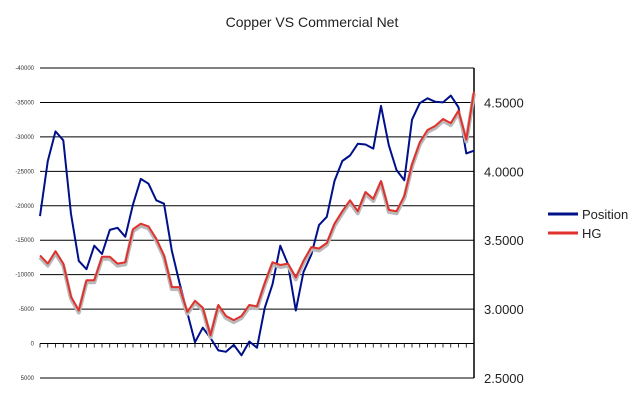 The width and height of the screenshot is (638, 406). What do you see at coordinates (33, 345) in the screenshot?
I see `left-tick-label: 0` at bounding box center [33, 345].